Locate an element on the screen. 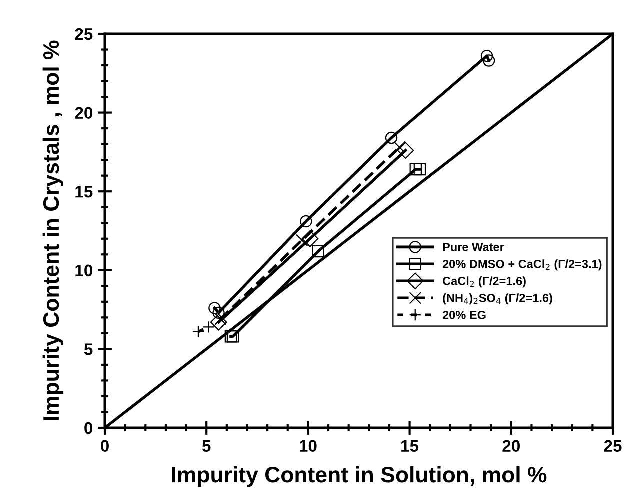 Image resolution: width=634 pixels, height=492 pixels. y-tick-label: 20 is located at coordinates (84, 113).